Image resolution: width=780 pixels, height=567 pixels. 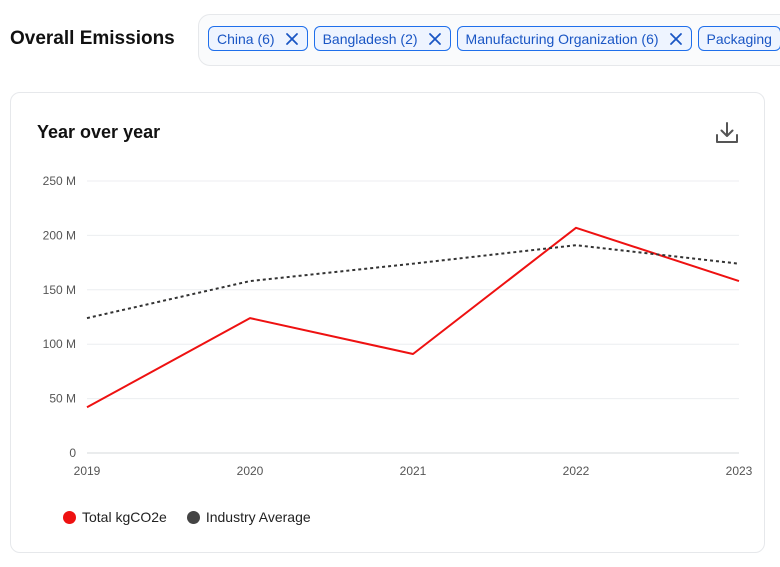 What do you see at coordinates (246, 38) in the screenshot?
I see `filter-chip-label: China (6)` at bounding box center [246, 38].